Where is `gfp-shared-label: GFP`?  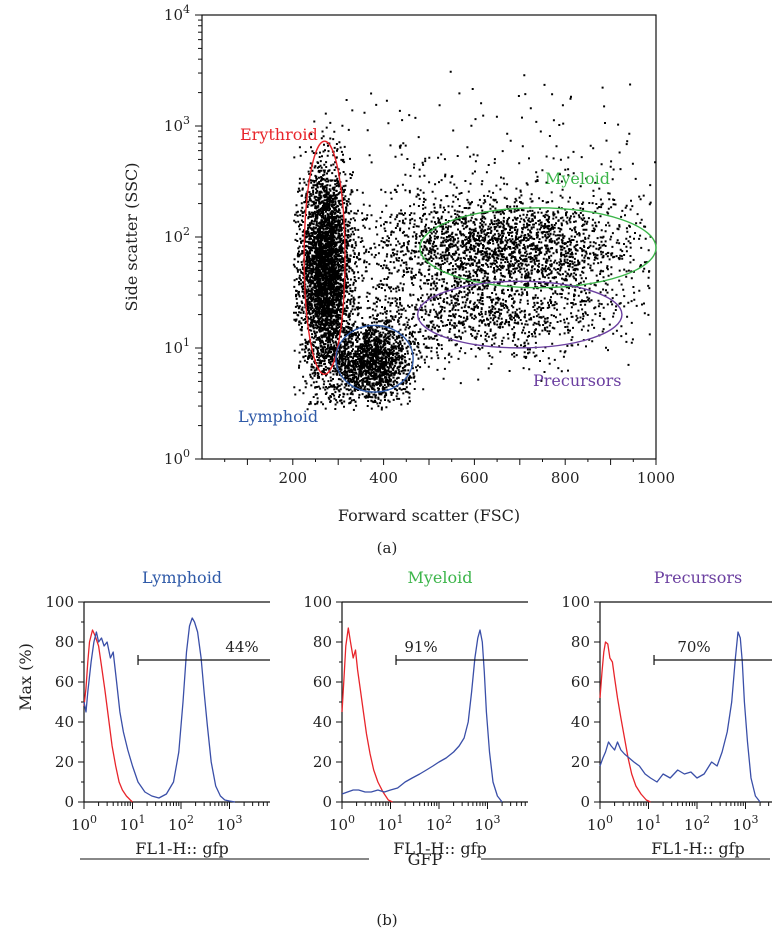
gfp-shared-label: GFP is located at coordinates (425, 859).